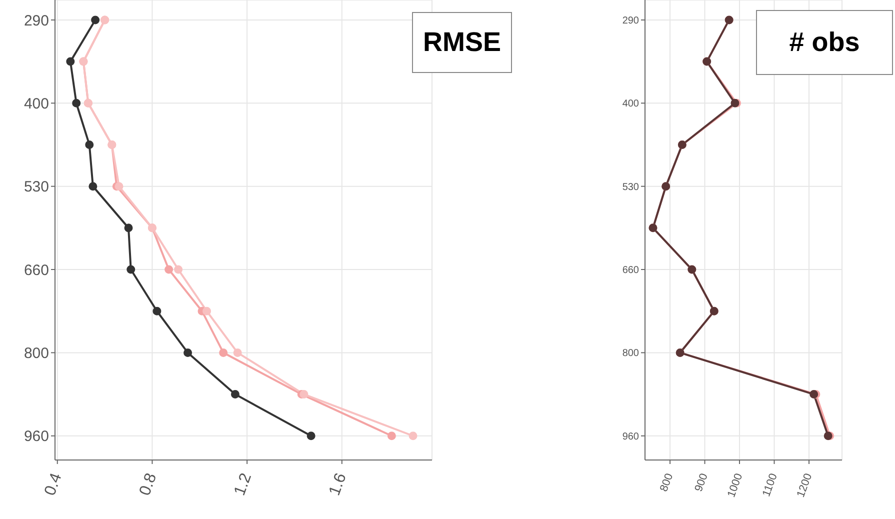 The height and width of the screenshot is (519, 895). I want to click on x-tick-label: 1200, so click(804, 486).